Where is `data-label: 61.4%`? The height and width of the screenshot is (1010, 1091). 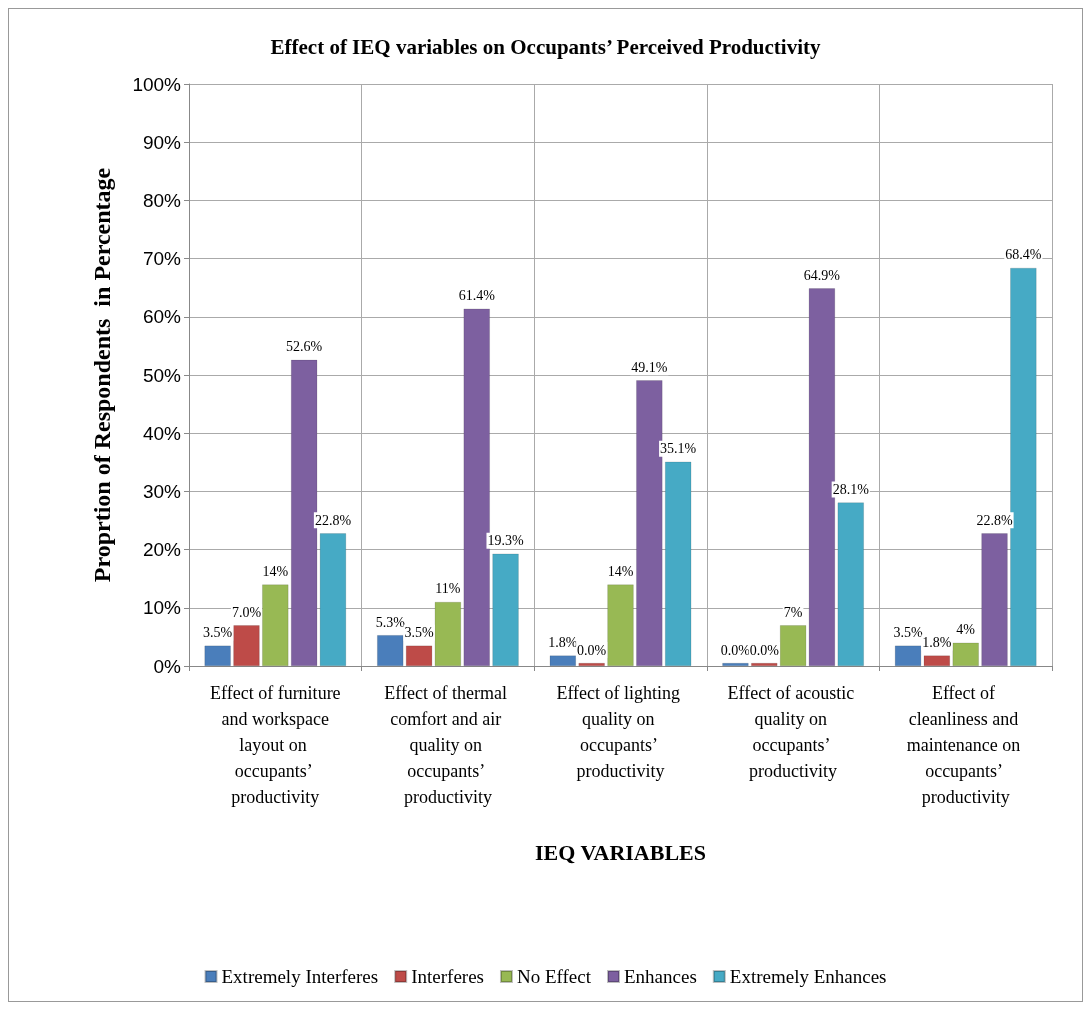
data-label: 61.4% is located at coordinates (477, 296).